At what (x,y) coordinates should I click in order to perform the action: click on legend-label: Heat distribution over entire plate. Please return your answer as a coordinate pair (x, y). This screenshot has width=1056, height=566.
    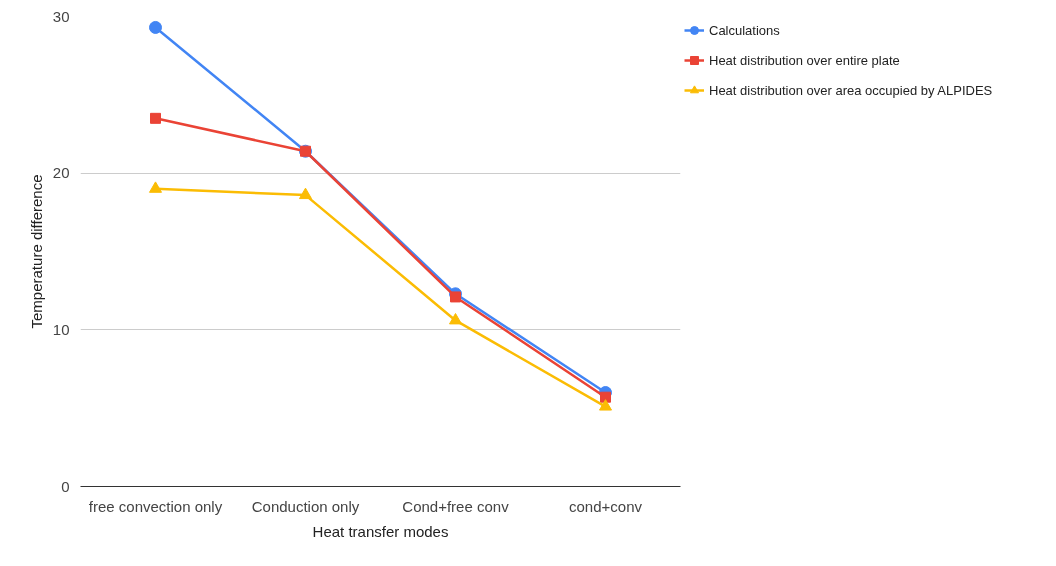
    Looking at the image, I should click on (804, 60).